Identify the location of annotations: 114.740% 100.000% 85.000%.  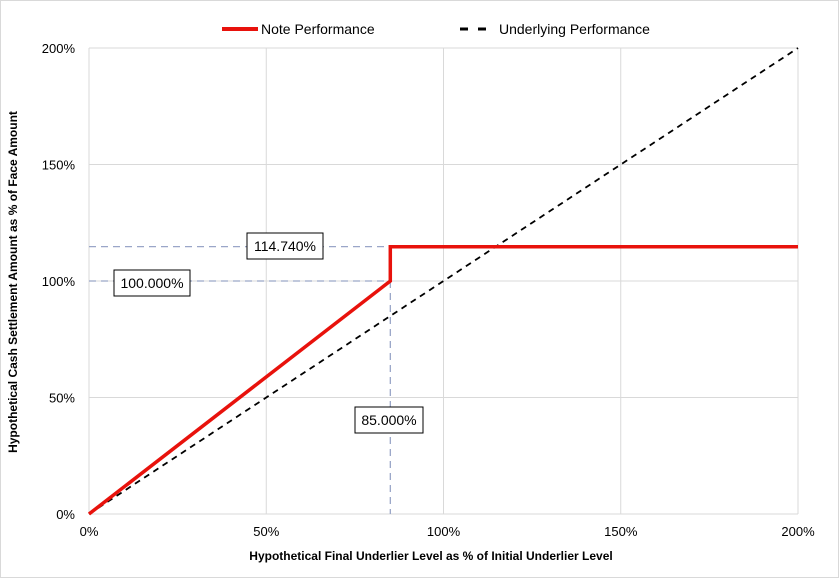
(268, 333).